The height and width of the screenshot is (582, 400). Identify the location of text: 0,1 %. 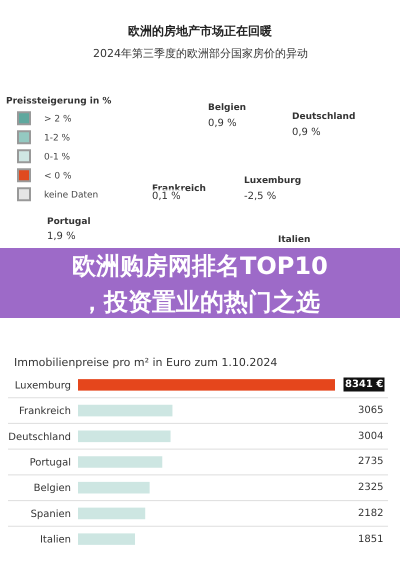
(166, 196).